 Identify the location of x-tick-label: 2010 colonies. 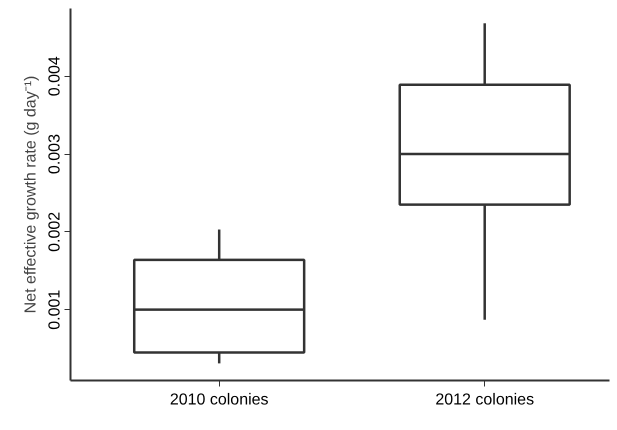
(219, 400).